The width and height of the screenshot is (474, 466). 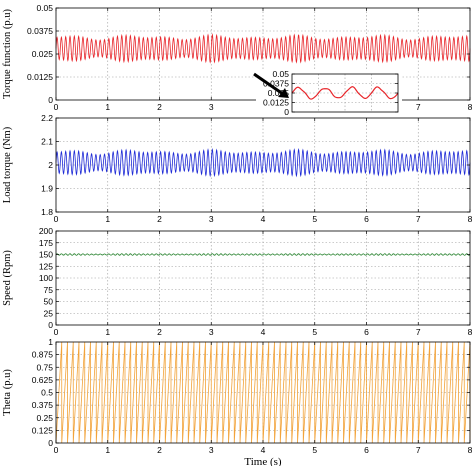 What do you see at coordinates (49, 302) in the screenshot?
I see `y-tick-label: 50` at bounding box center [49, 302].